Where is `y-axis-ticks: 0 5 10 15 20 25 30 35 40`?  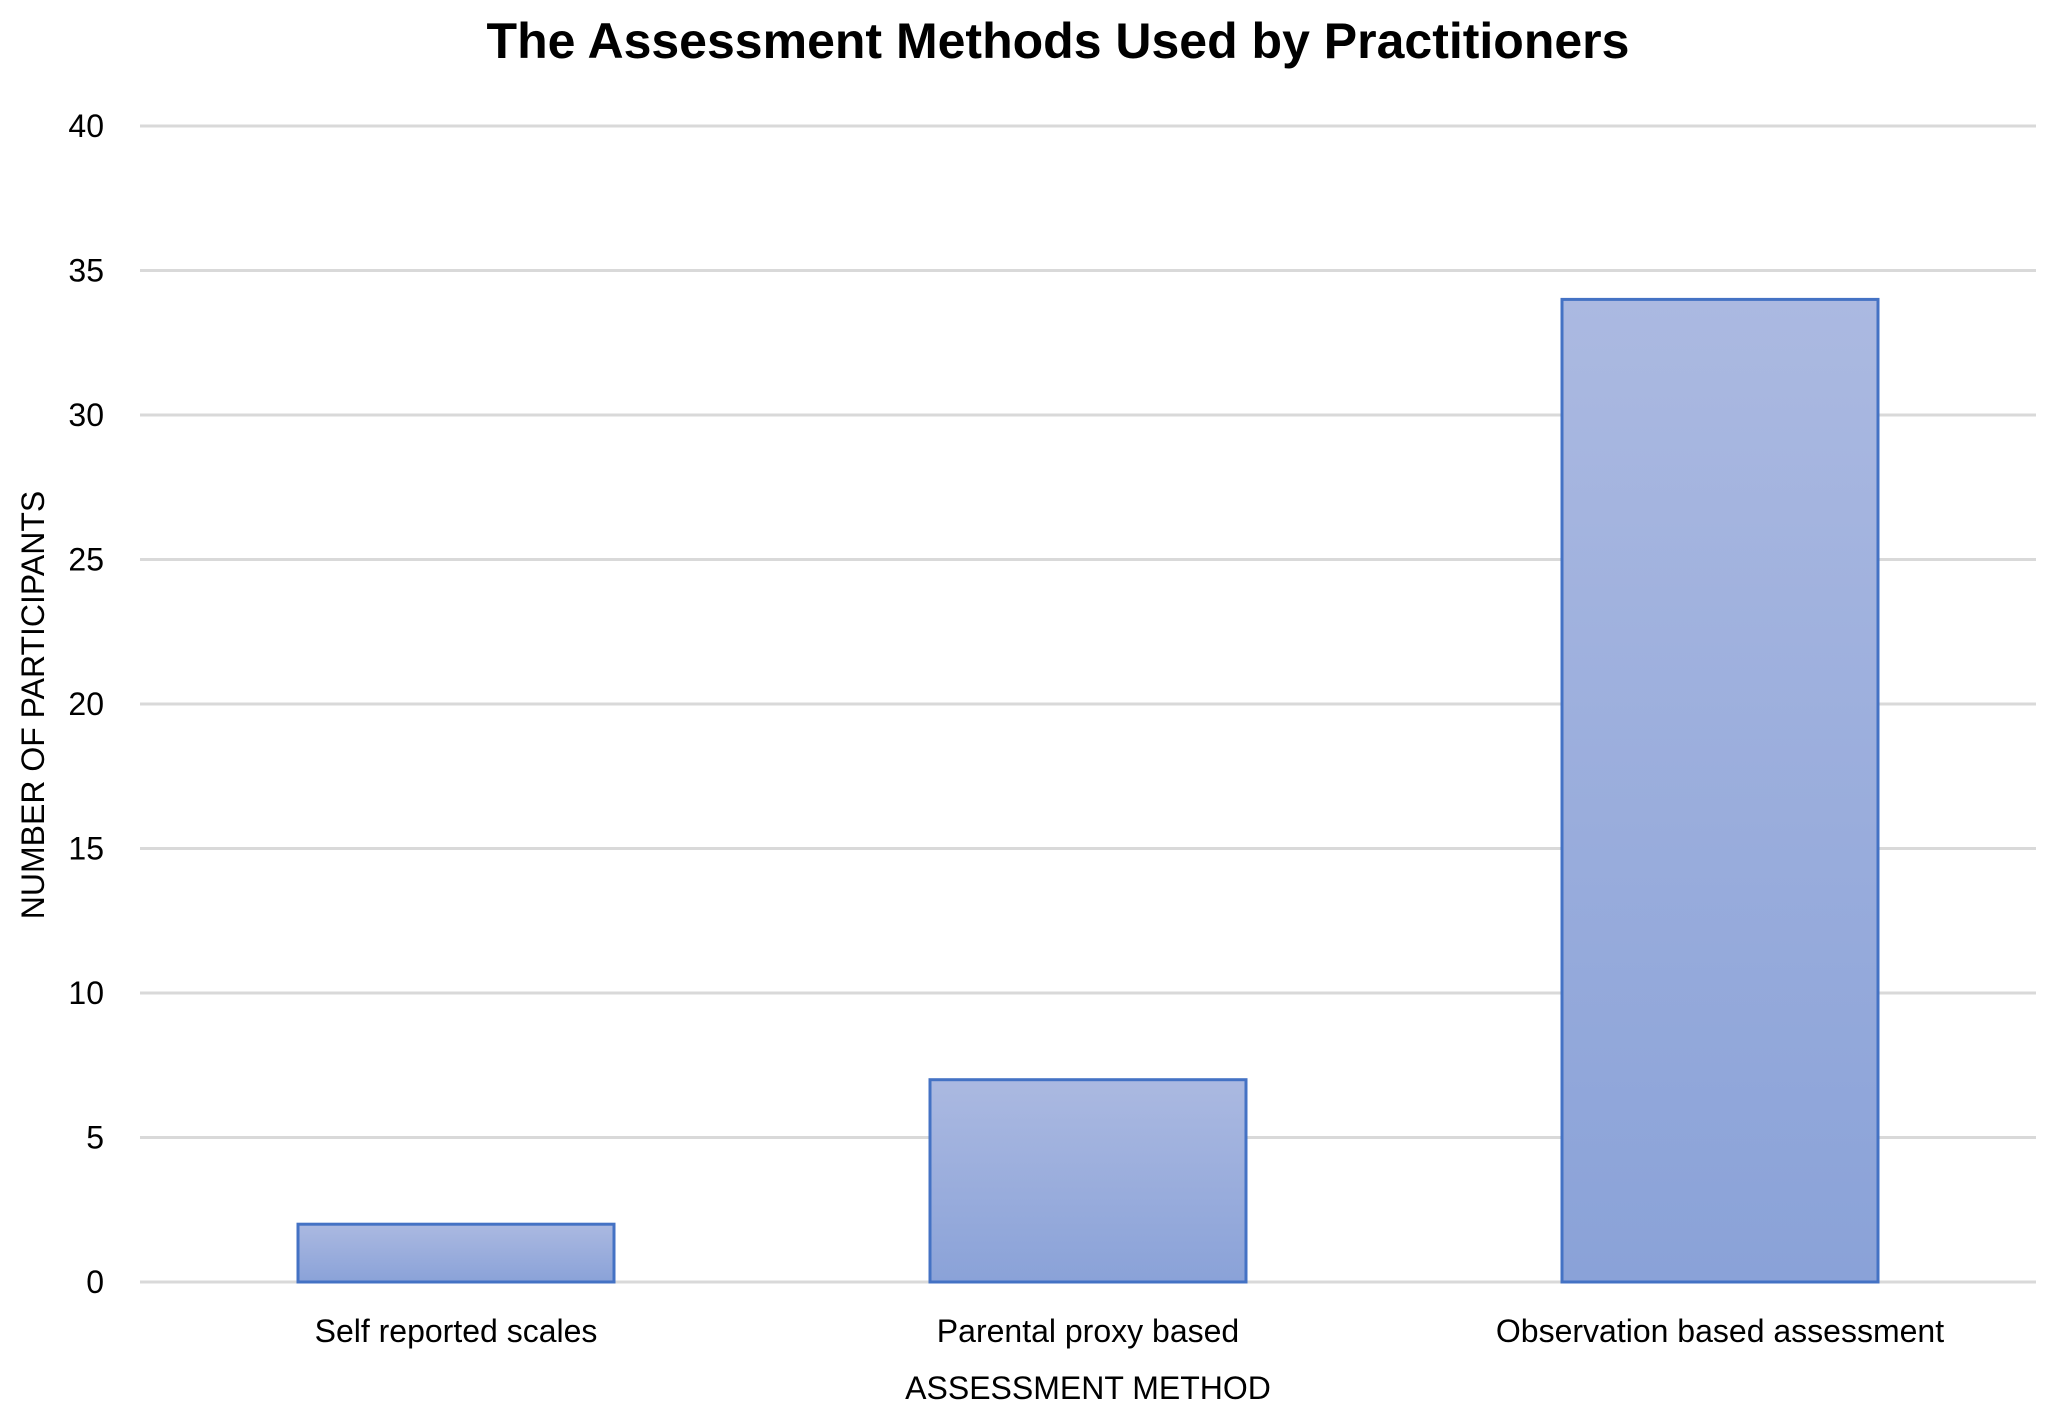
y-axis-ticks: 0 5 10 15 20 25 30 35 40 is located at coordinates (86, 704).